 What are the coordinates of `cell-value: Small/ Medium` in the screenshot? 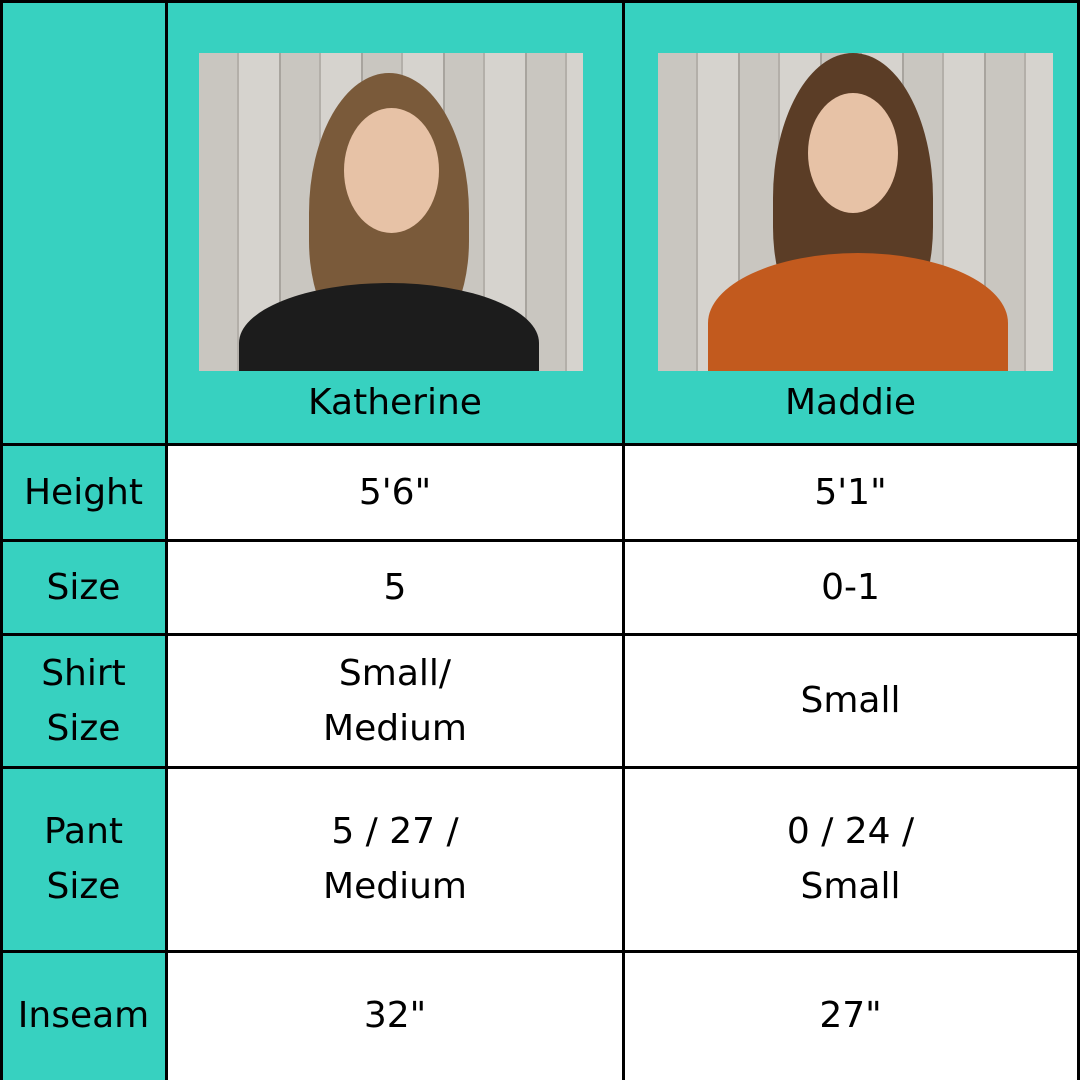 It's located at (395, 700).